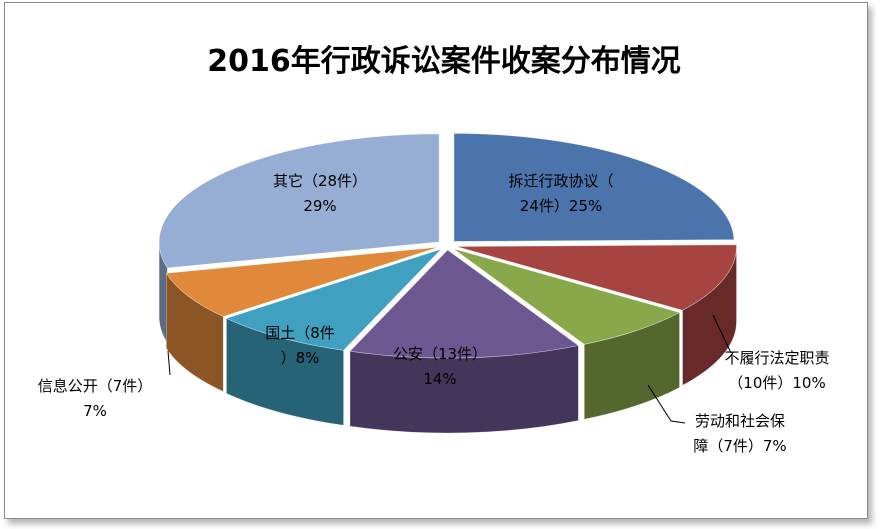  What do you see at coordinates (319, 206) in the screenshot?
I see `data-label-line: 29%` at bounding box center [319, 206].